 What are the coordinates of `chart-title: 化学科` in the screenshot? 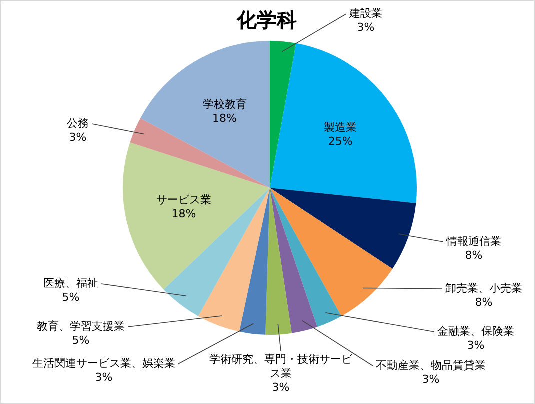 It's located at (266, 20).